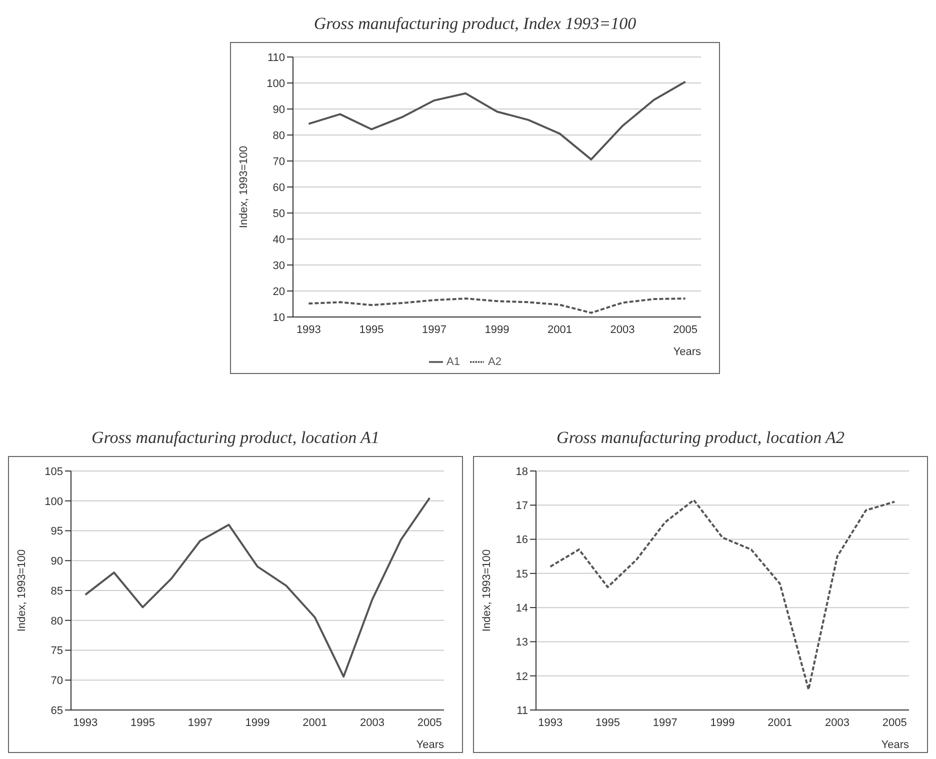 This screenshot has width=936, height=759. What do you see at coordinates (522, 540) in the screenshot?
I see `y-tick-label: 16` at bounding box center [522, 540].